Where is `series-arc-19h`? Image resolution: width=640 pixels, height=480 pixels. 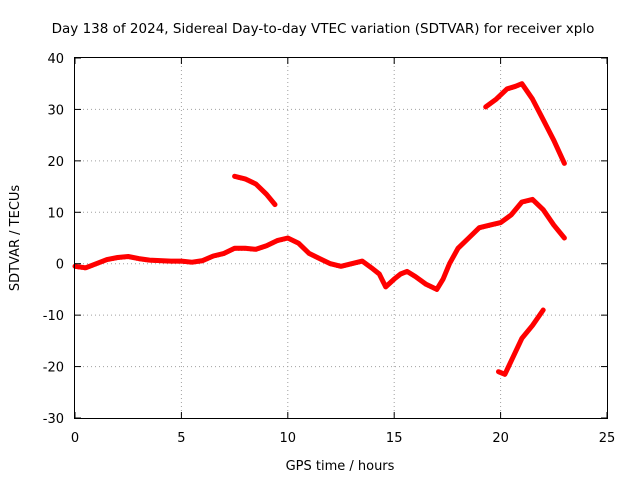
series-arc-19h is located at coordinates (525, 123).